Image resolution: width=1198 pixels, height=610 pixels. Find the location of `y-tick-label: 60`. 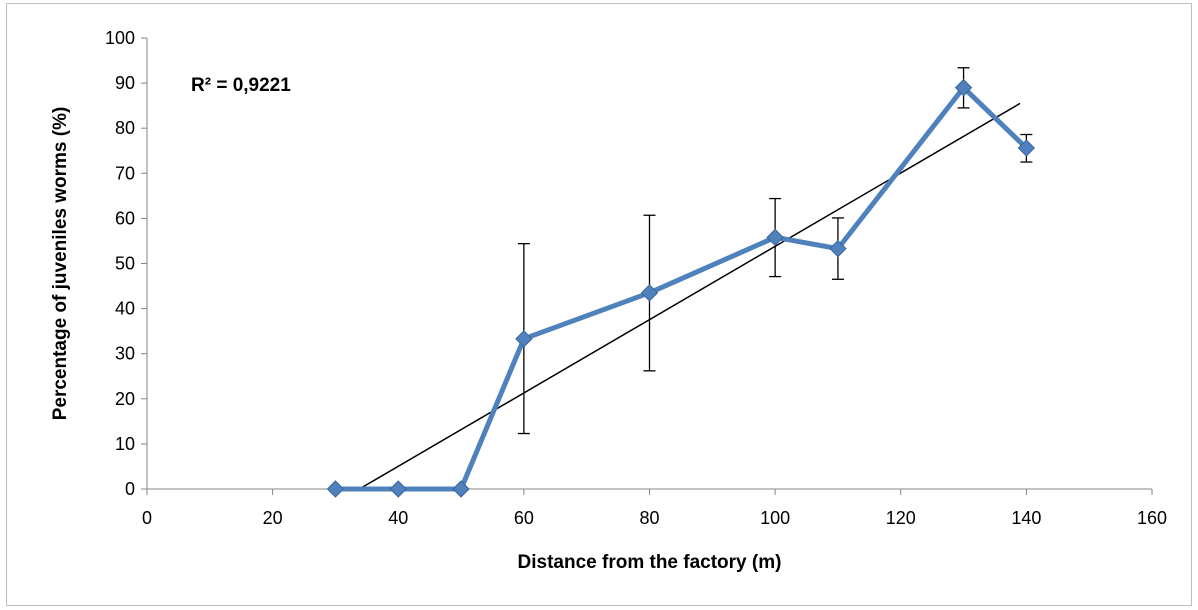

y-tick-label: 60 is located at coordinates (125, 218).